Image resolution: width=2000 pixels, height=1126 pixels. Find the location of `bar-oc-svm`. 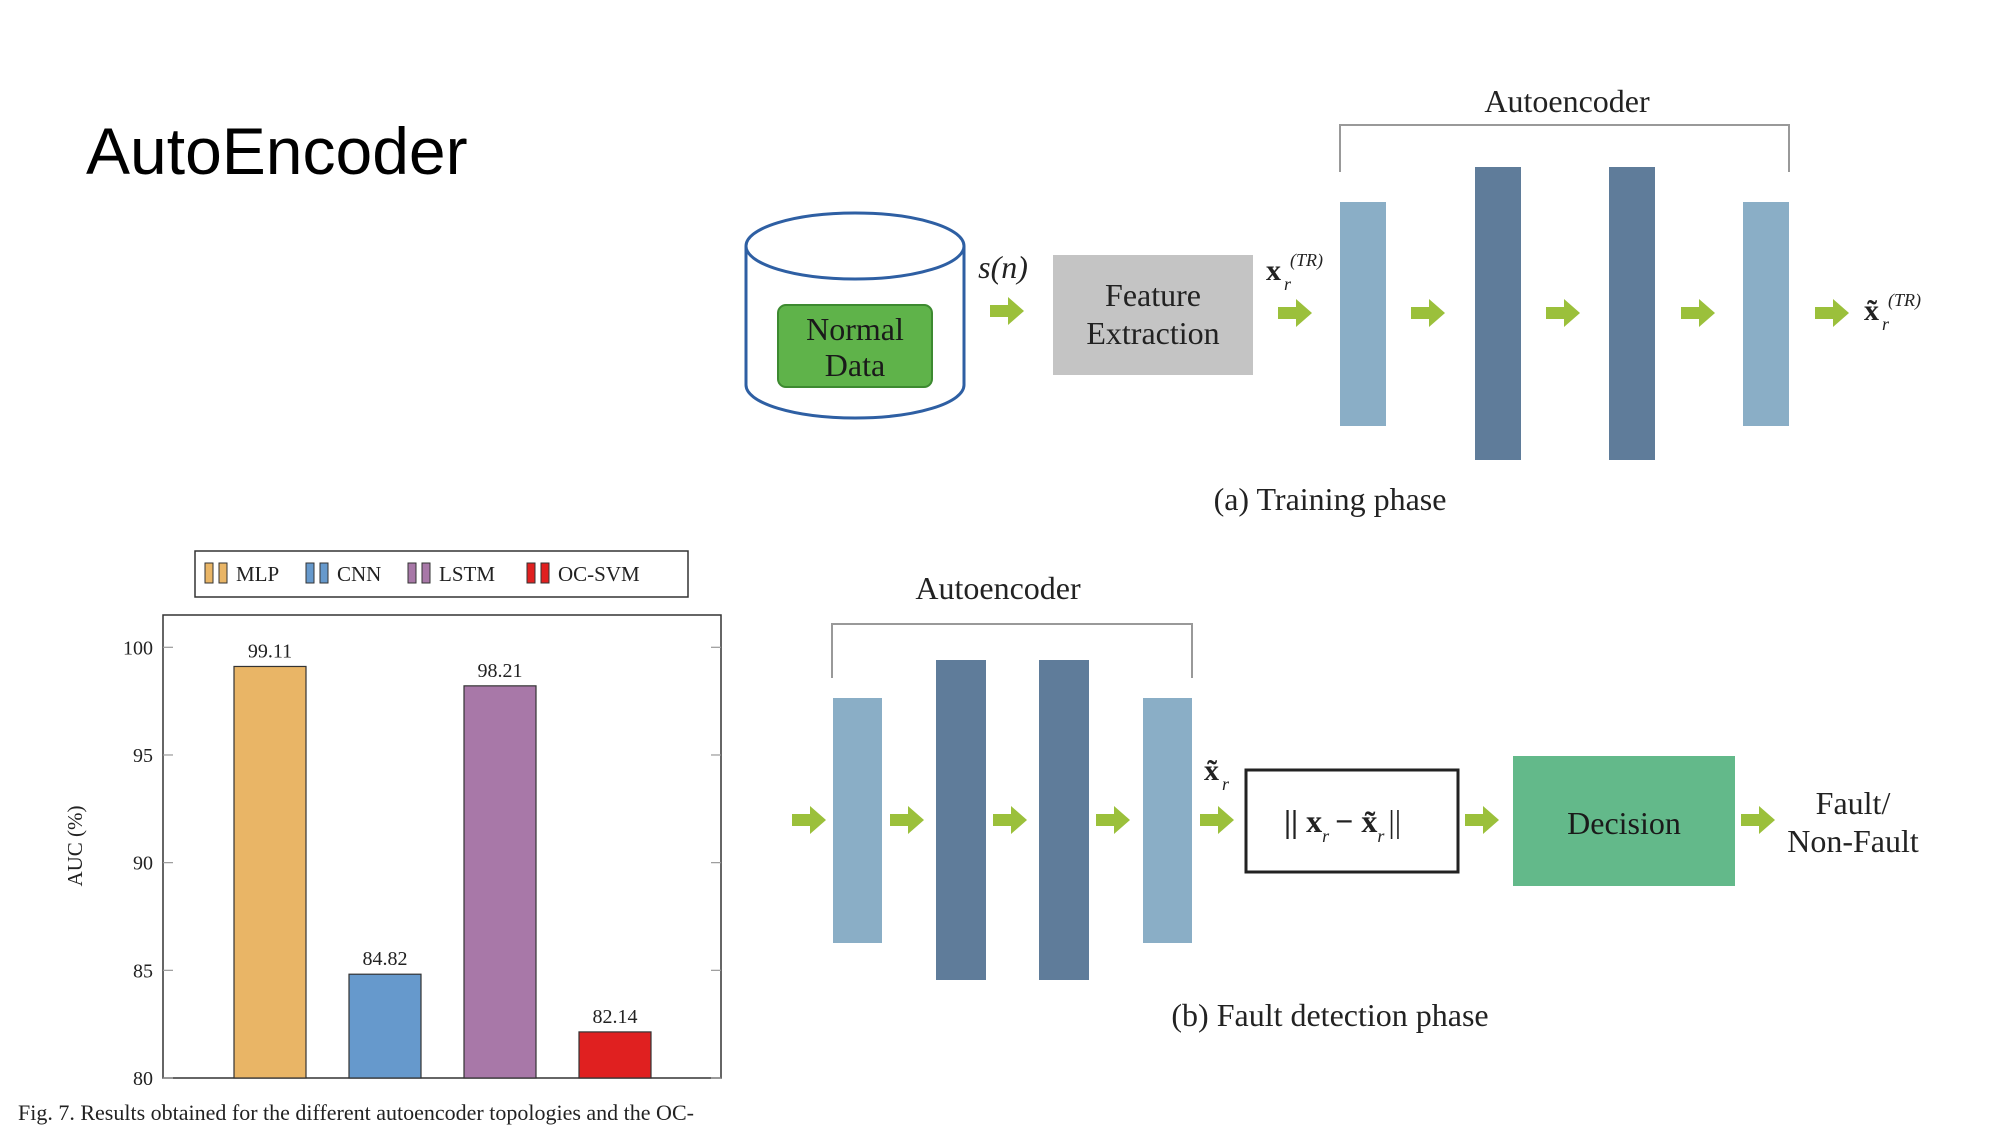

bar-oc-svm is located at coordinates (615, 1055).